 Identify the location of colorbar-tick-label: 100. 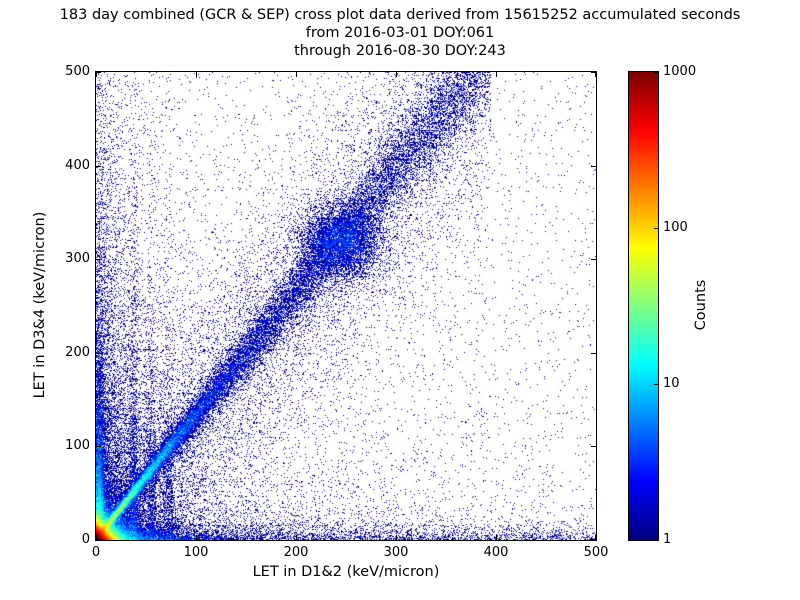
(675, 227).